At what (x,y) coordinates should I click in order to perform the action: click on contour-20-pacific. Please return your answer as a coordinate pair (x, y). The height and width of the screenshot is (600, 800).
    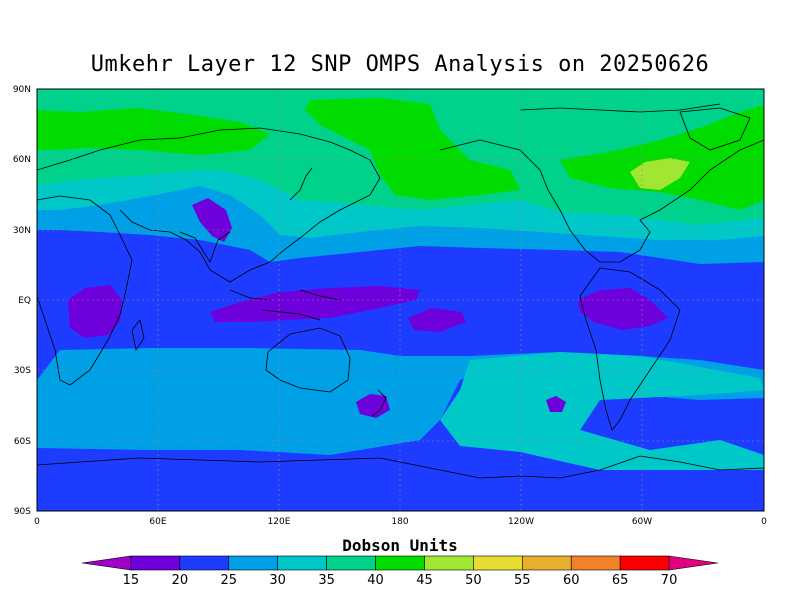
    Looking at the image, I should click on (437, 320).